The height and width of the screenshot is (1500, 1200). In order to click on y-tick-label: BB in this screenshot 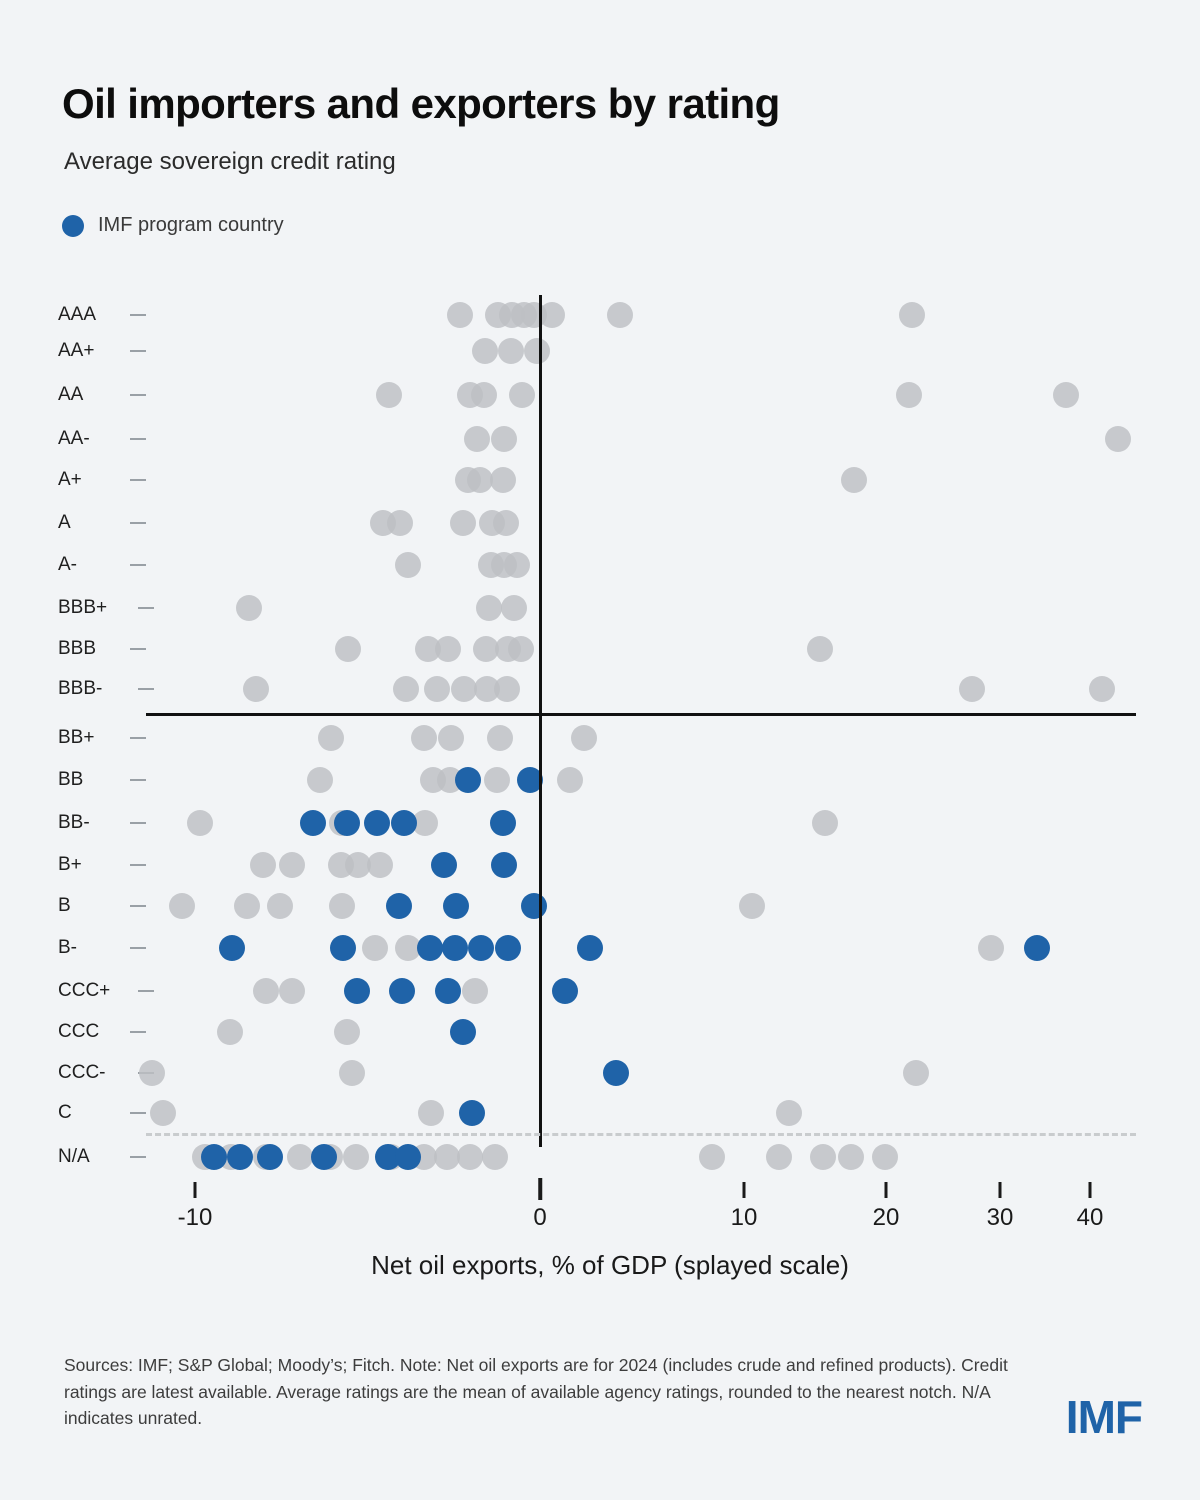, I will do `click(71, 779)`.